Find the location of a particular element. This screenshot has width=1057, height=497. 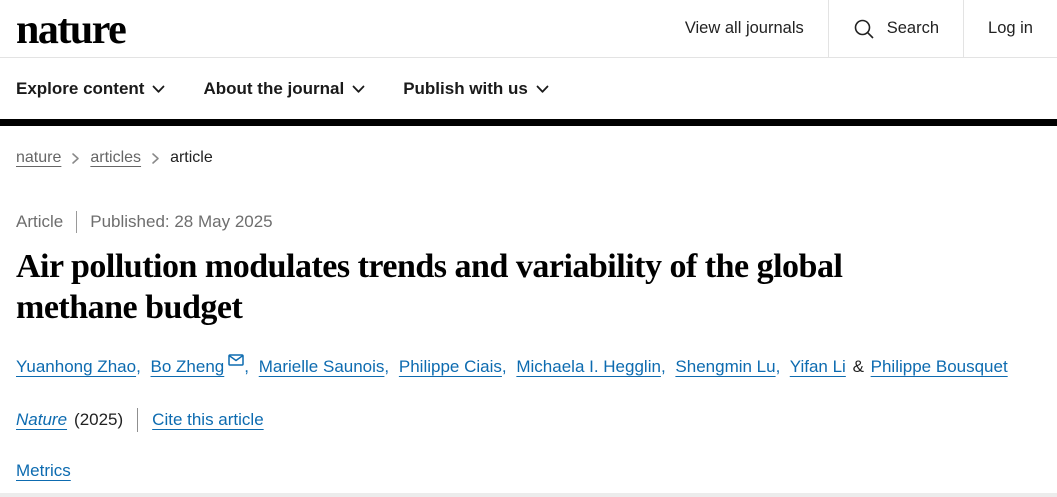

journal-year: (2025) is located at coordinates (99, 420).